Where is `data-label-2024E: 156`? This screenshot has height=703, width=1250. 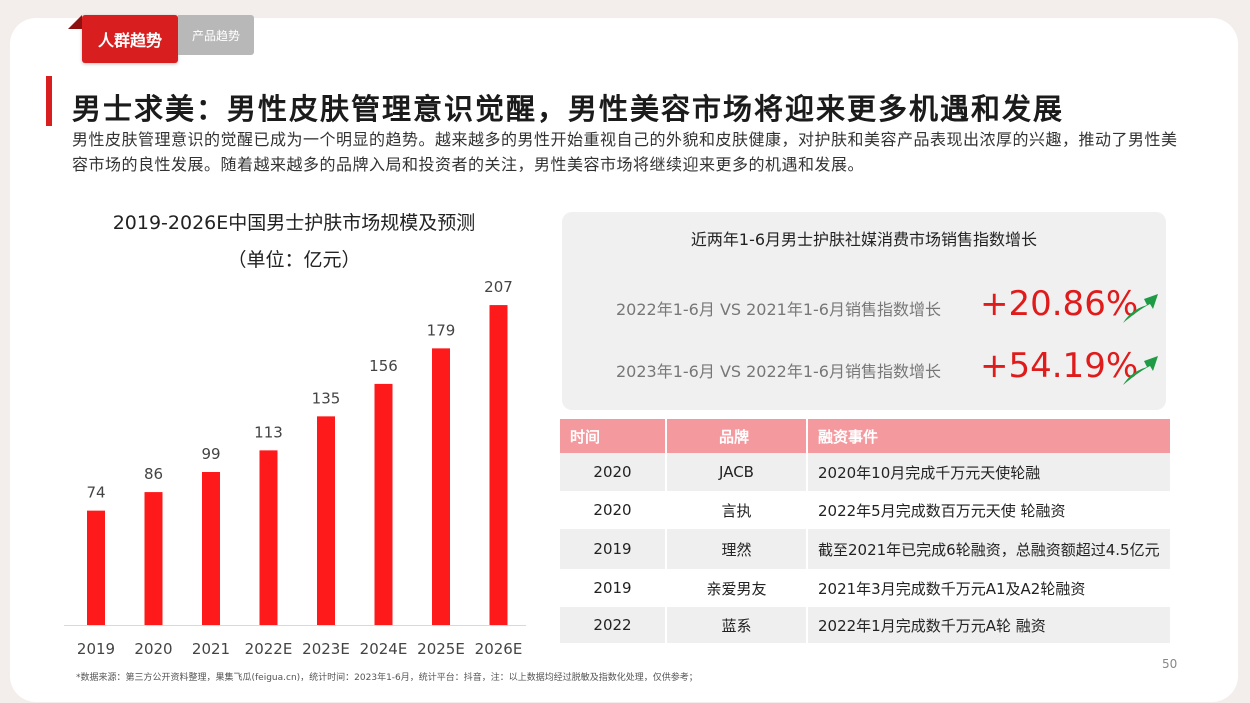 data-label-2024E: 156 is located at coordinates (383, 366).